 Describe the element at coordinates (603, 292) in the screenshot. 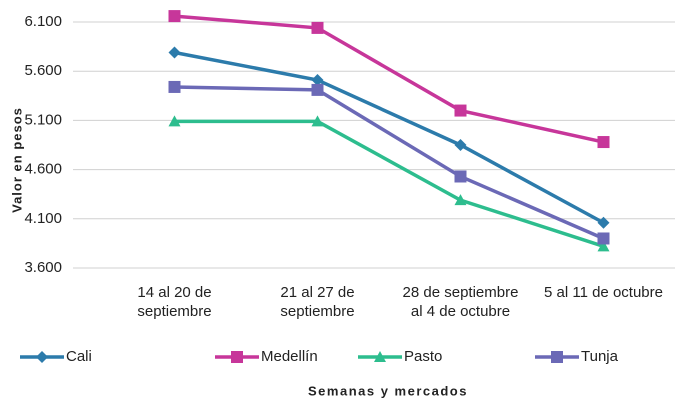

I see `x-tick-label: 5 al 11 de octubre` at that location.